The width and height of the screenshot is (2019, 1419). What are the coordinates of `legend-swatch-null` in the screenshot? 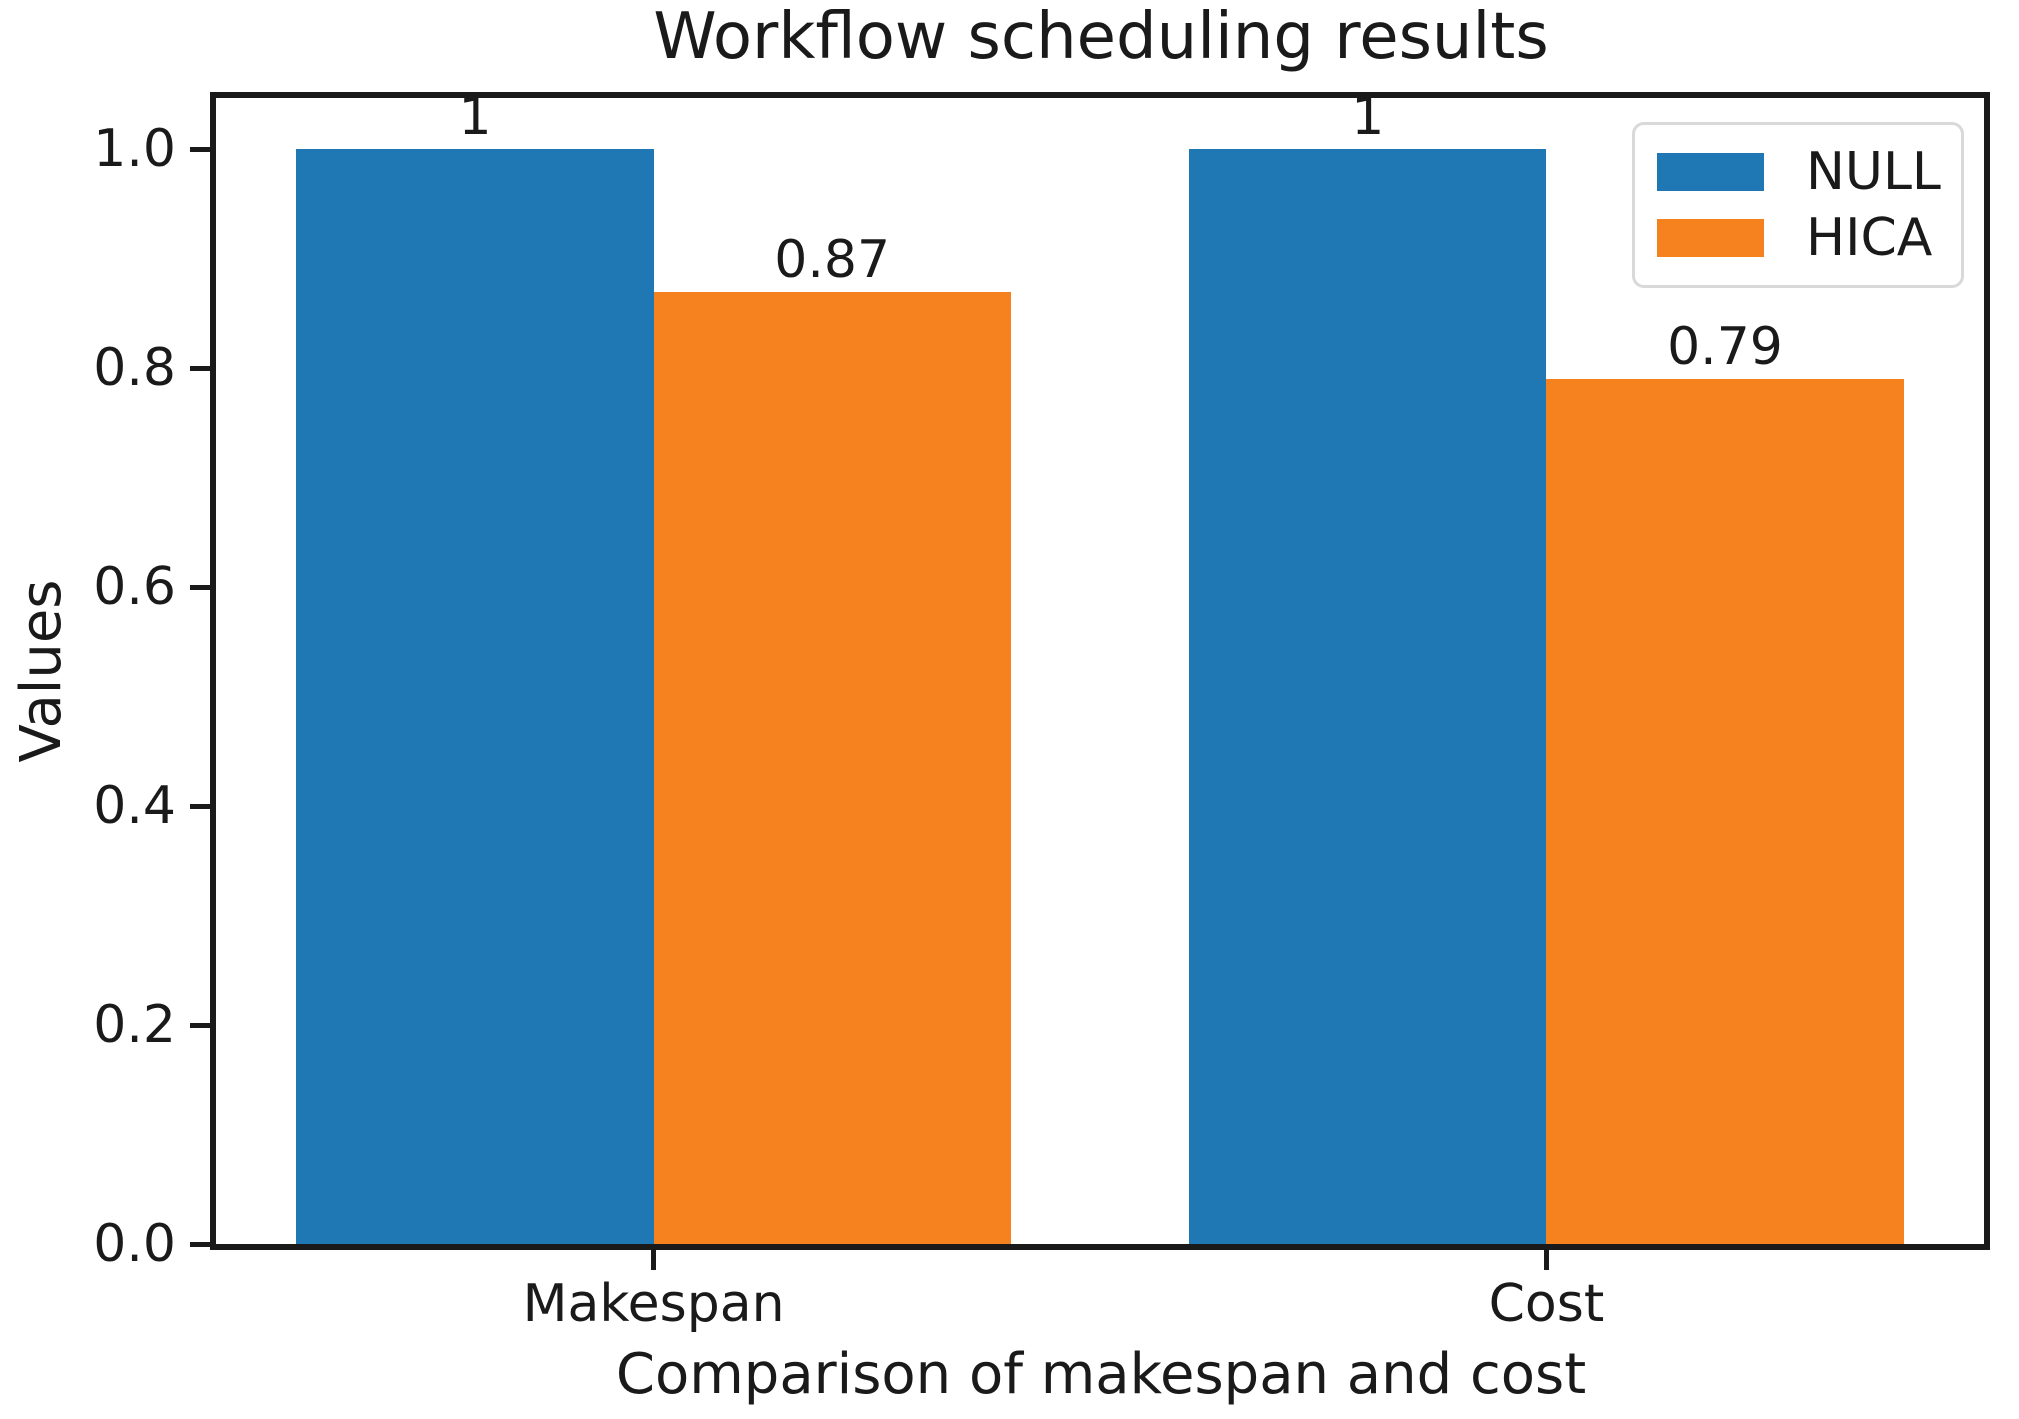 It's located at (1710, 171).